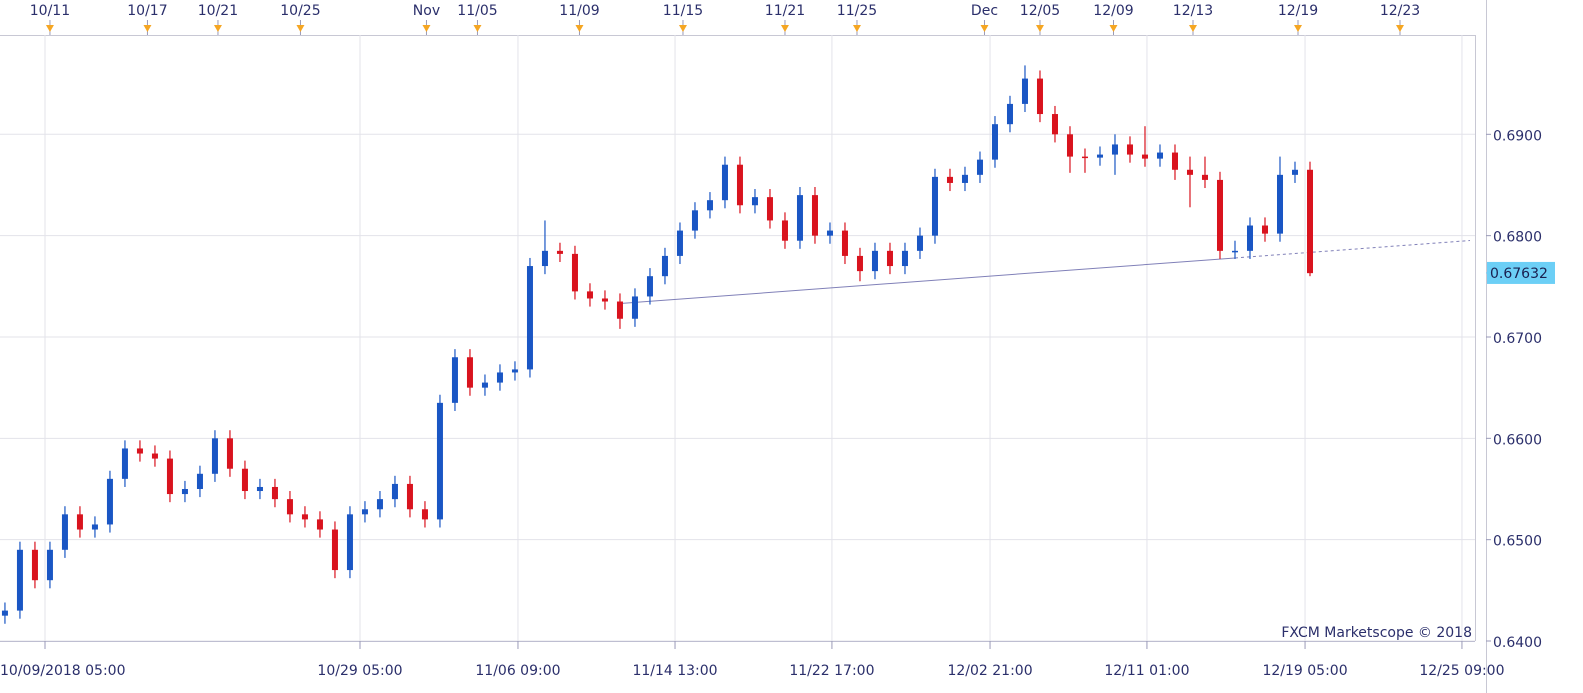 This screenshot has height=693, width=1583. Describe the element at coordinates (989, 671) in the screenshot. I see `x-tick-label: 12/02 21:00` at that location.